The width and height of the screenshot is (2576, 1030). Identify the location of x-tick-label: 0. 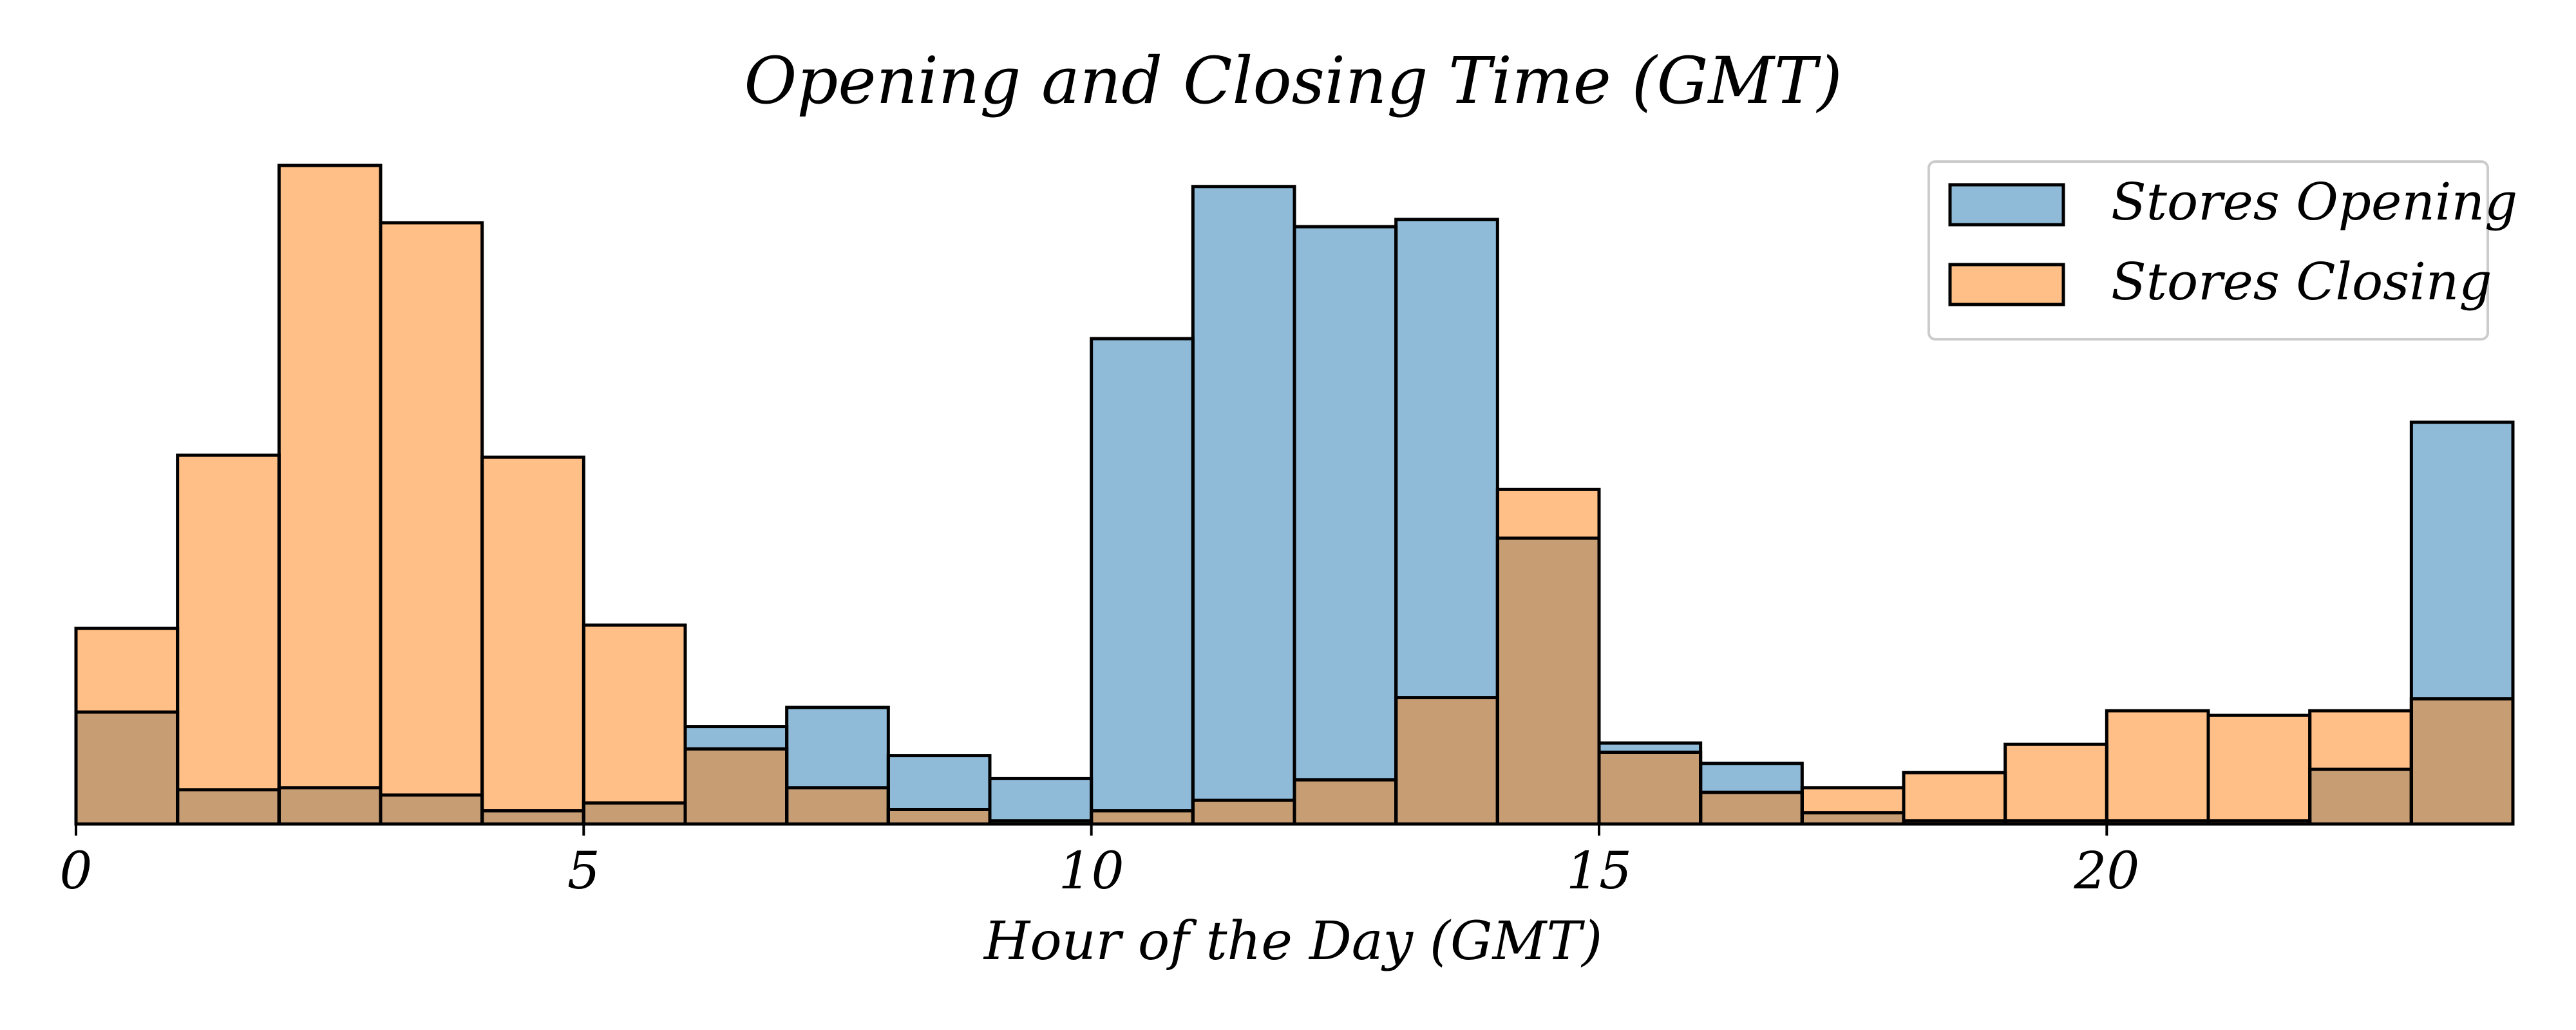
(76, 871).